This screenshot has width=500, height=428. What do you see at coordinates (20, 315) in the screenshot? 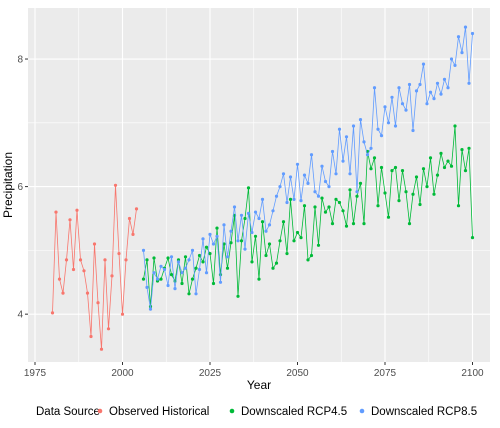
I see `y-tick-label: 4` at bounding box center [20, 315].